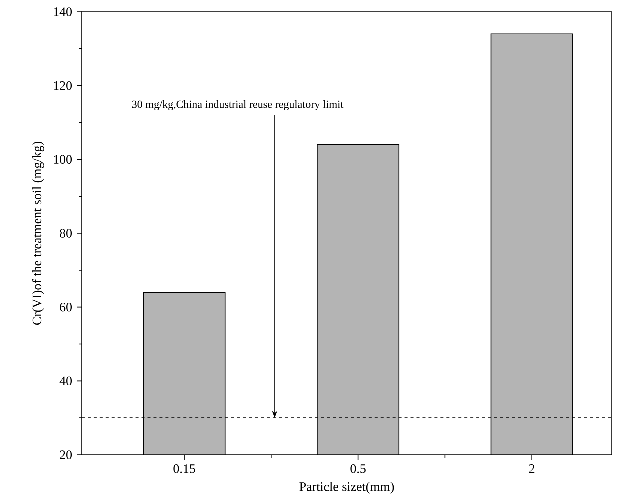  I want to click on y-tick-label: 140, so click(63, 12).